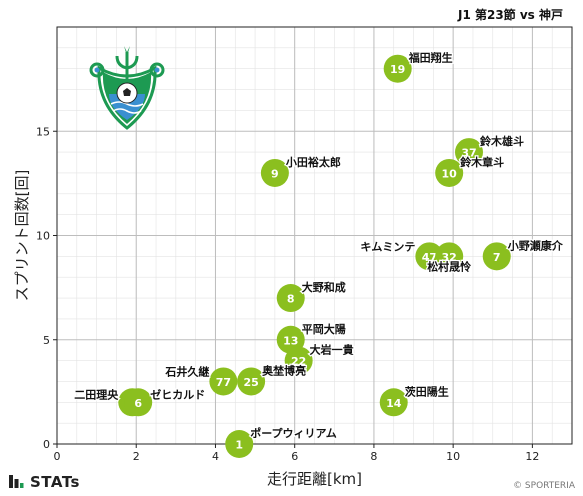 The height and width of the screenshot is (496, 583). I want to click on player-name-label: 大岩一貴, so click(332, 350).